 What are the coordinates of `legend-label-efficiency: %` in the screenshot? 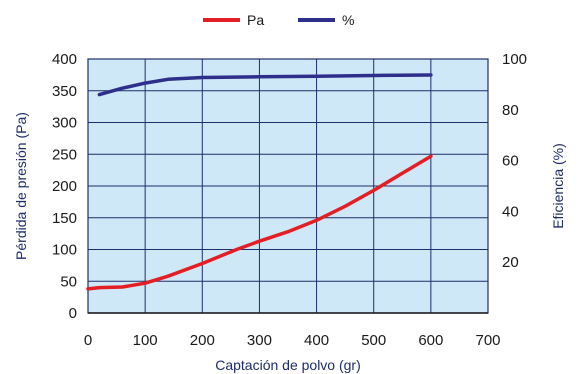 It's located at (348, 20).